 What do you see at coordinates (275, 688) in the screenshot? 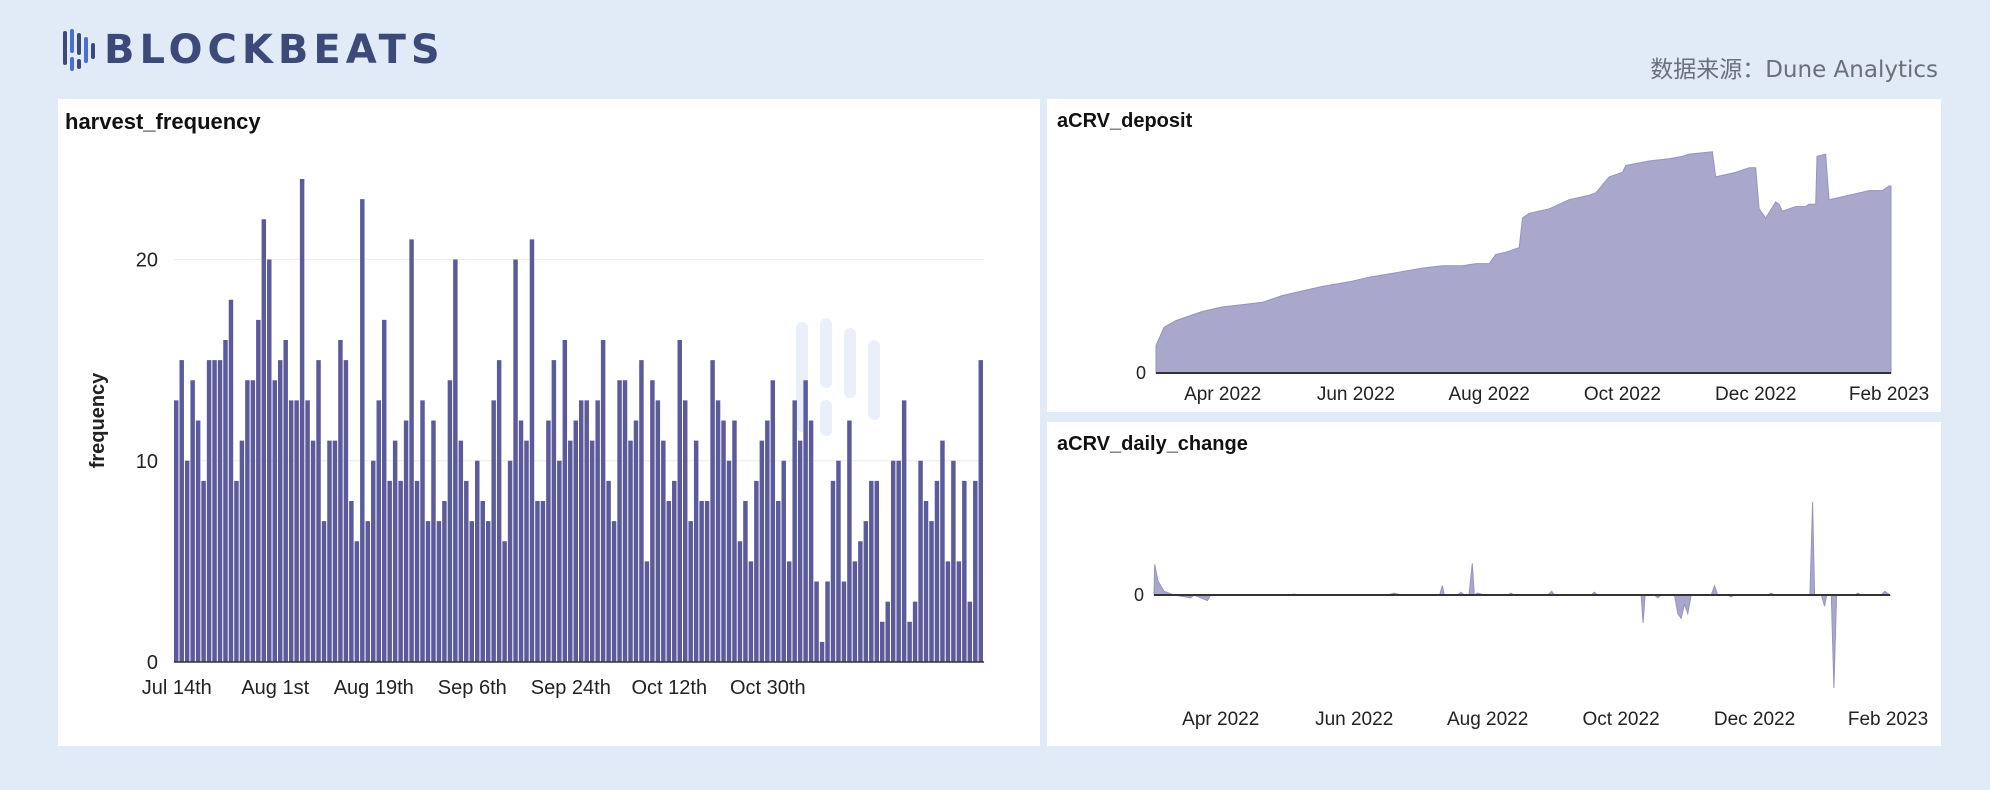
I see `x-tick-label: Aug 1st` at bounding box center [275, 688].